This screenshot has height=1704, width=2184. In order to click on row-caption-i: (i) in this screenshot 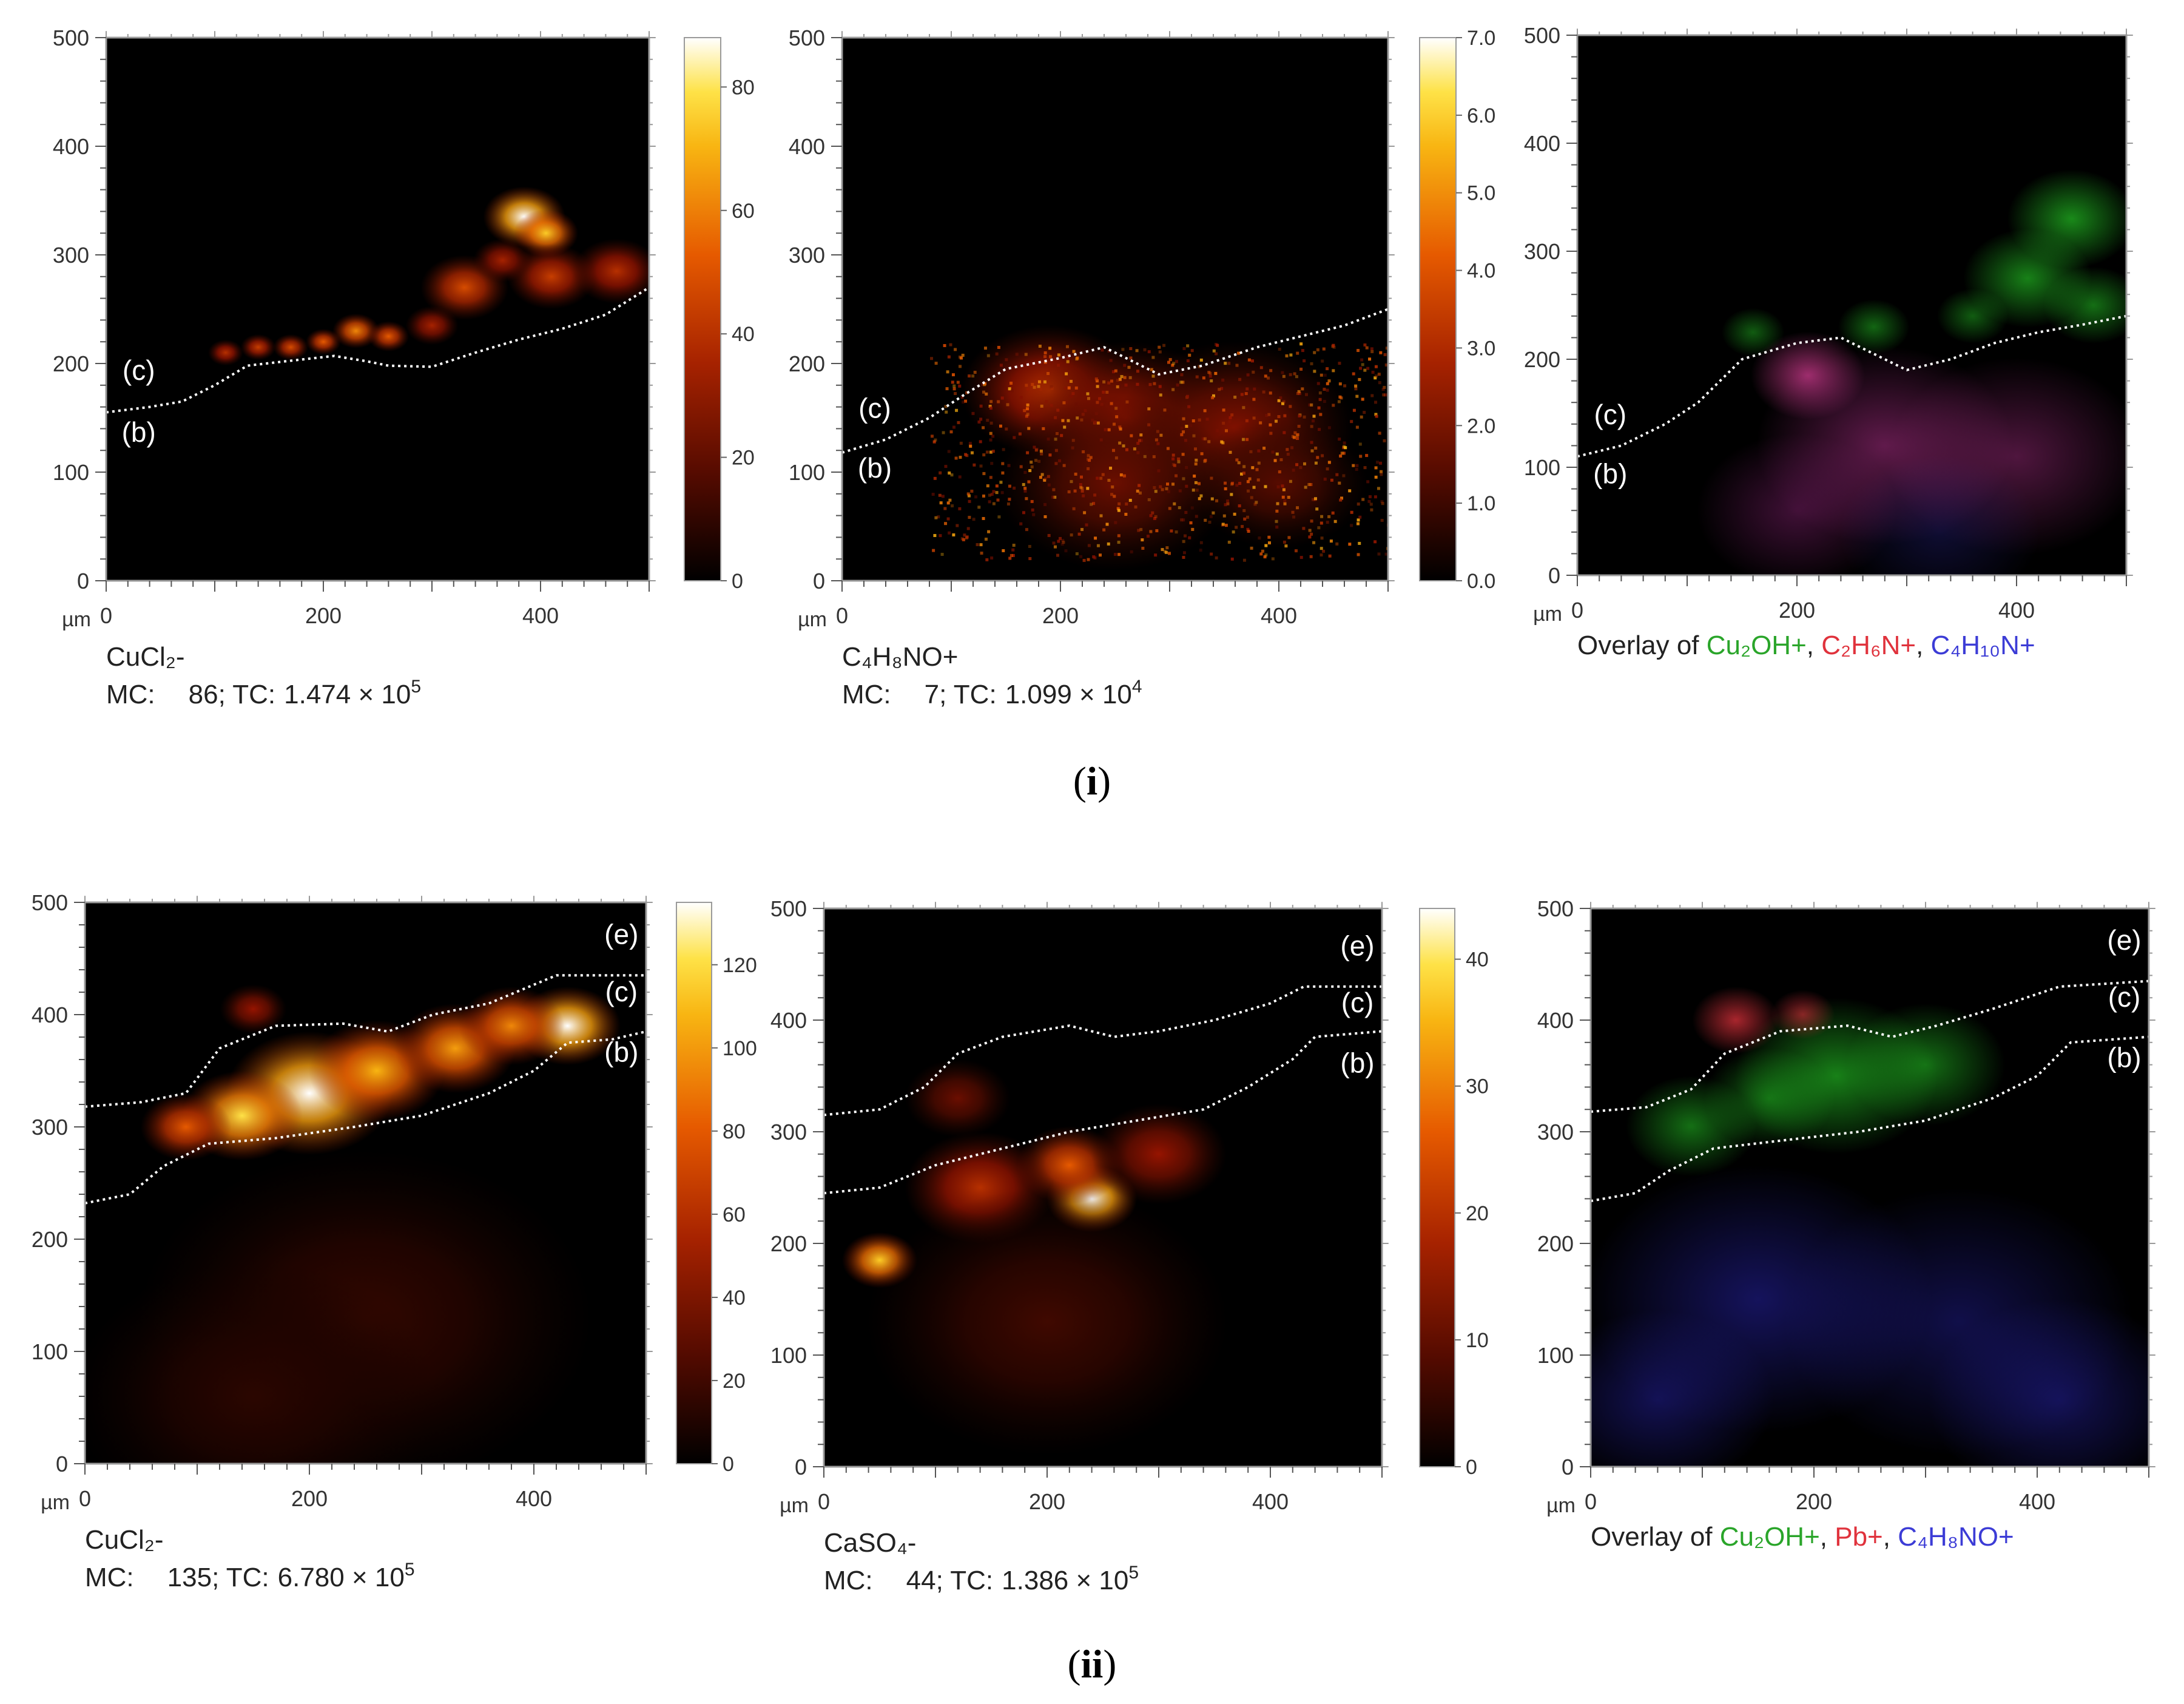, I will do `click(1092, 781)`.